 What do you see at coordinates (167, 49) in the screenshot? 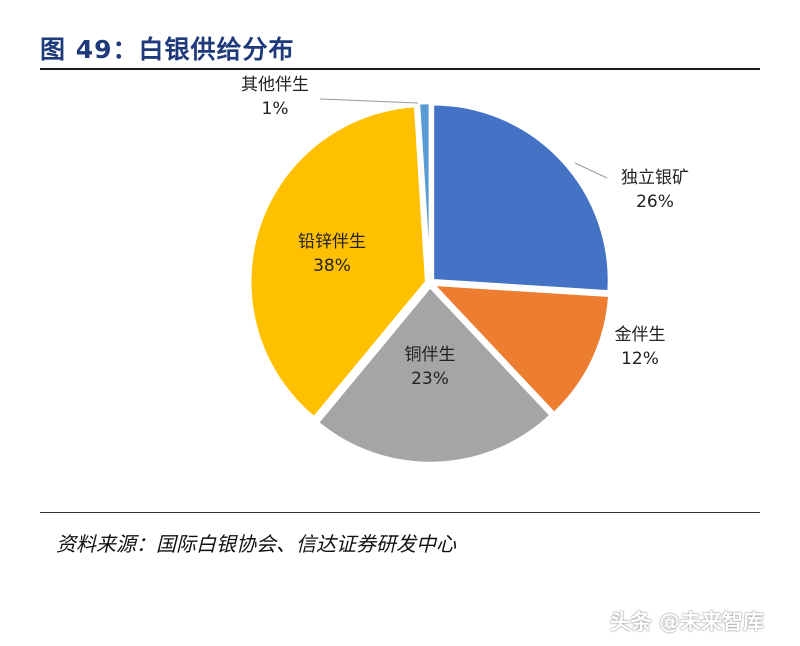
I see `chart-title: 图 49：白银供给分布` at bounding box center [167, 49].